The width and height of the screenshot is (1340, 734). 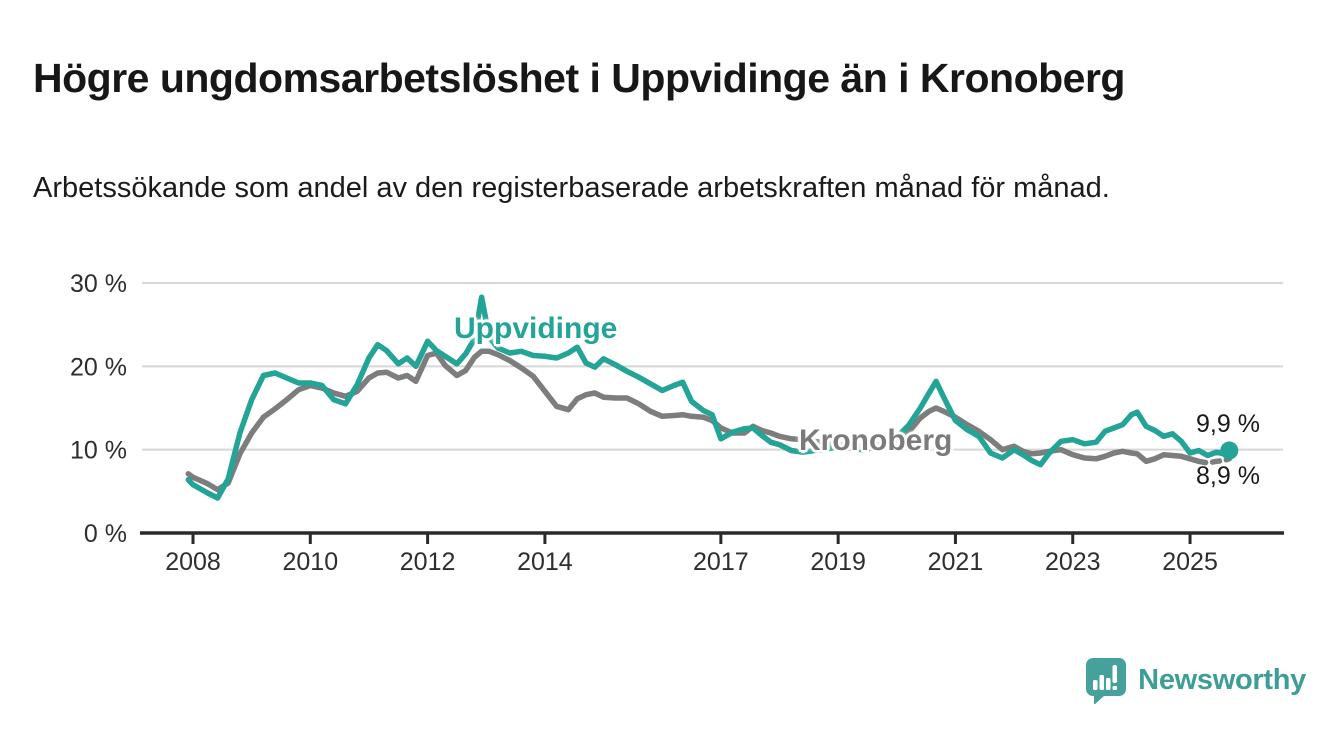 I want to click on kronoberg-end-value: 8,9 %, so click(x=1228, y=476).